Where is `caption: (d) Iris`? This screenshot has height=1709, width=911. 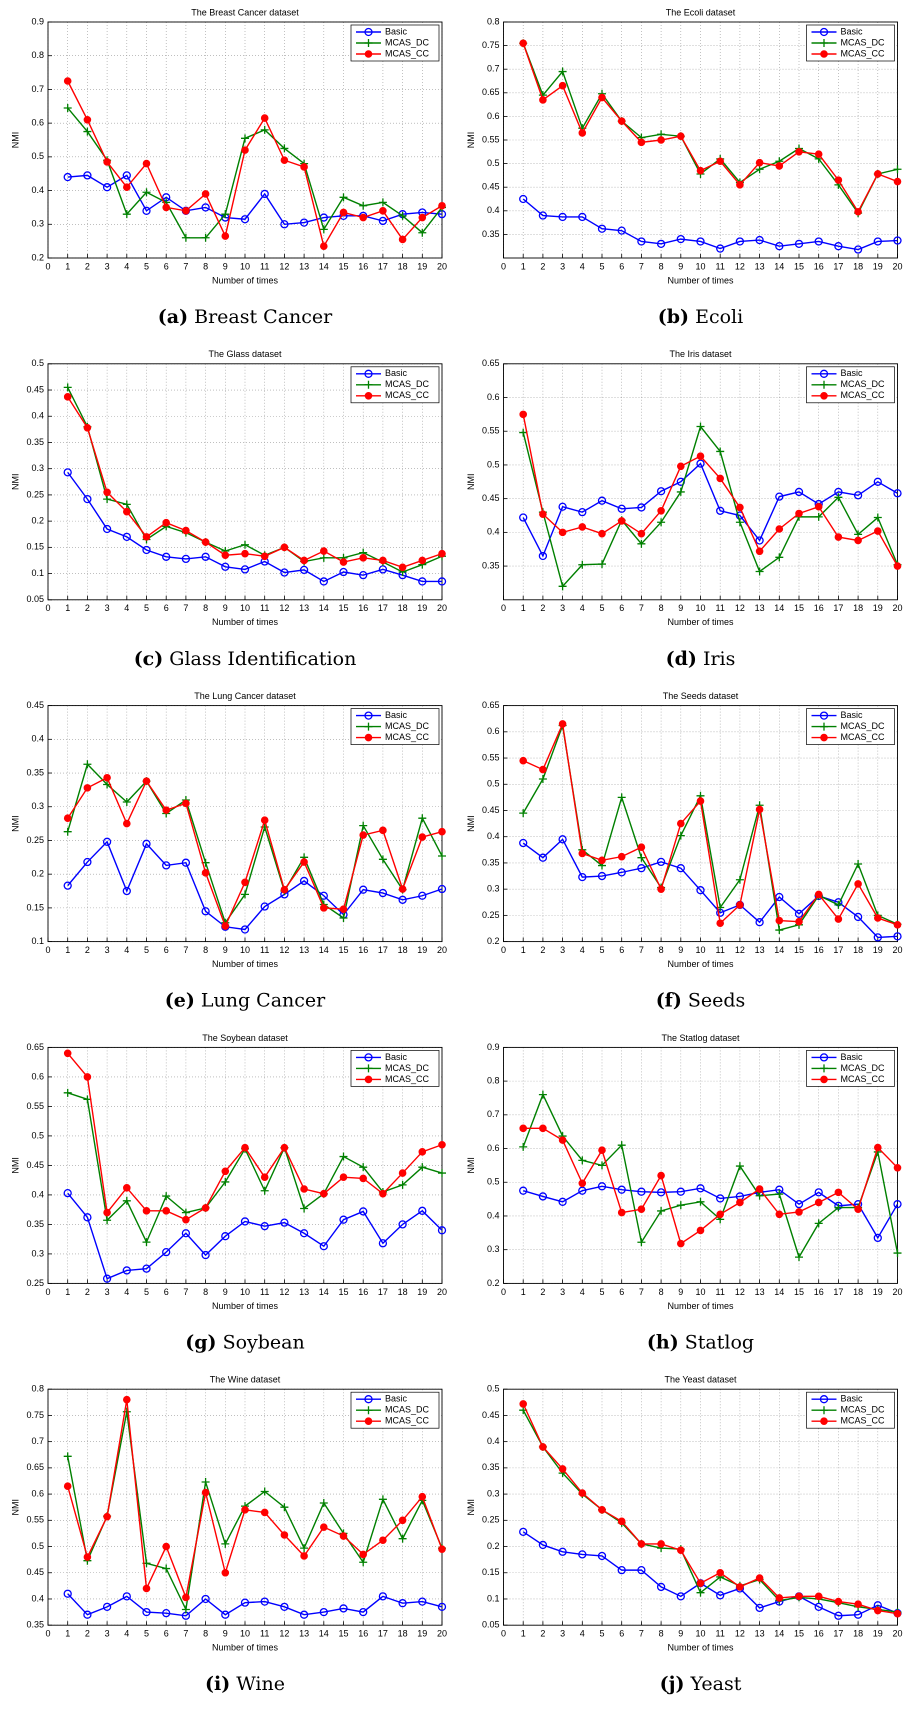
caption: (d) Iris is located at coordinates (701, 659).